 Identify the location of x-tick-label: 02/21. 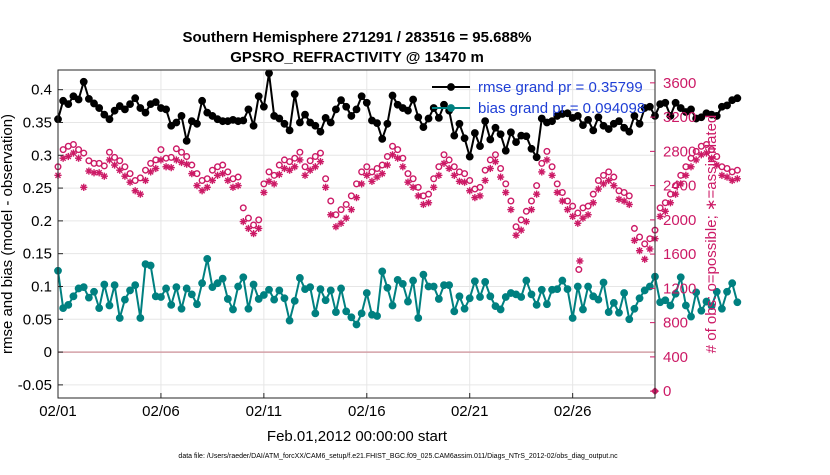
(470, 411).